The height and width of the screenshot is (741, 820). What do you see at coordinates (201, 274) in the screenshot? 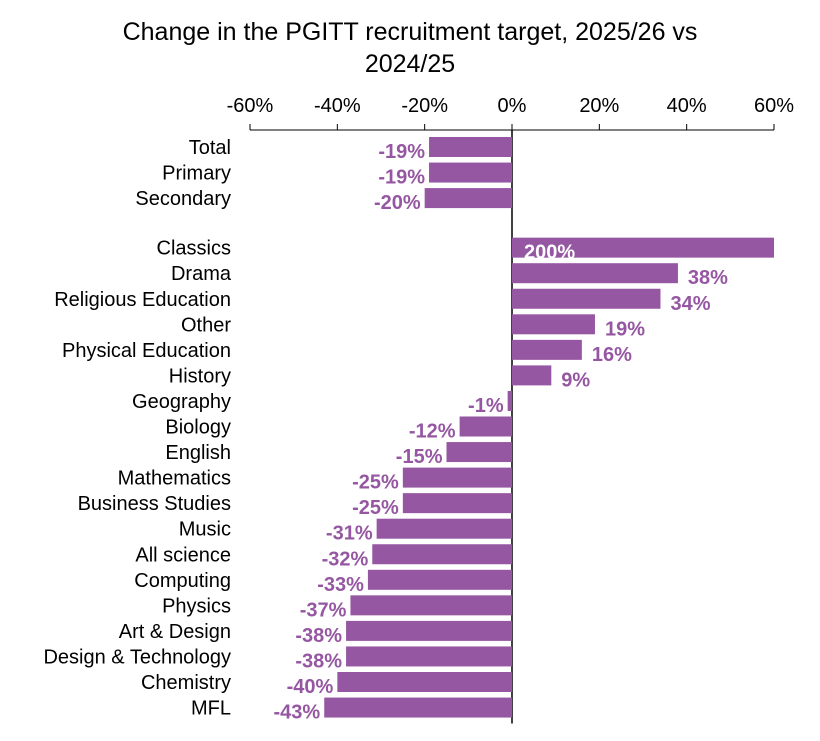
I see `category-label: Drama` at bounding box center [201, 274].